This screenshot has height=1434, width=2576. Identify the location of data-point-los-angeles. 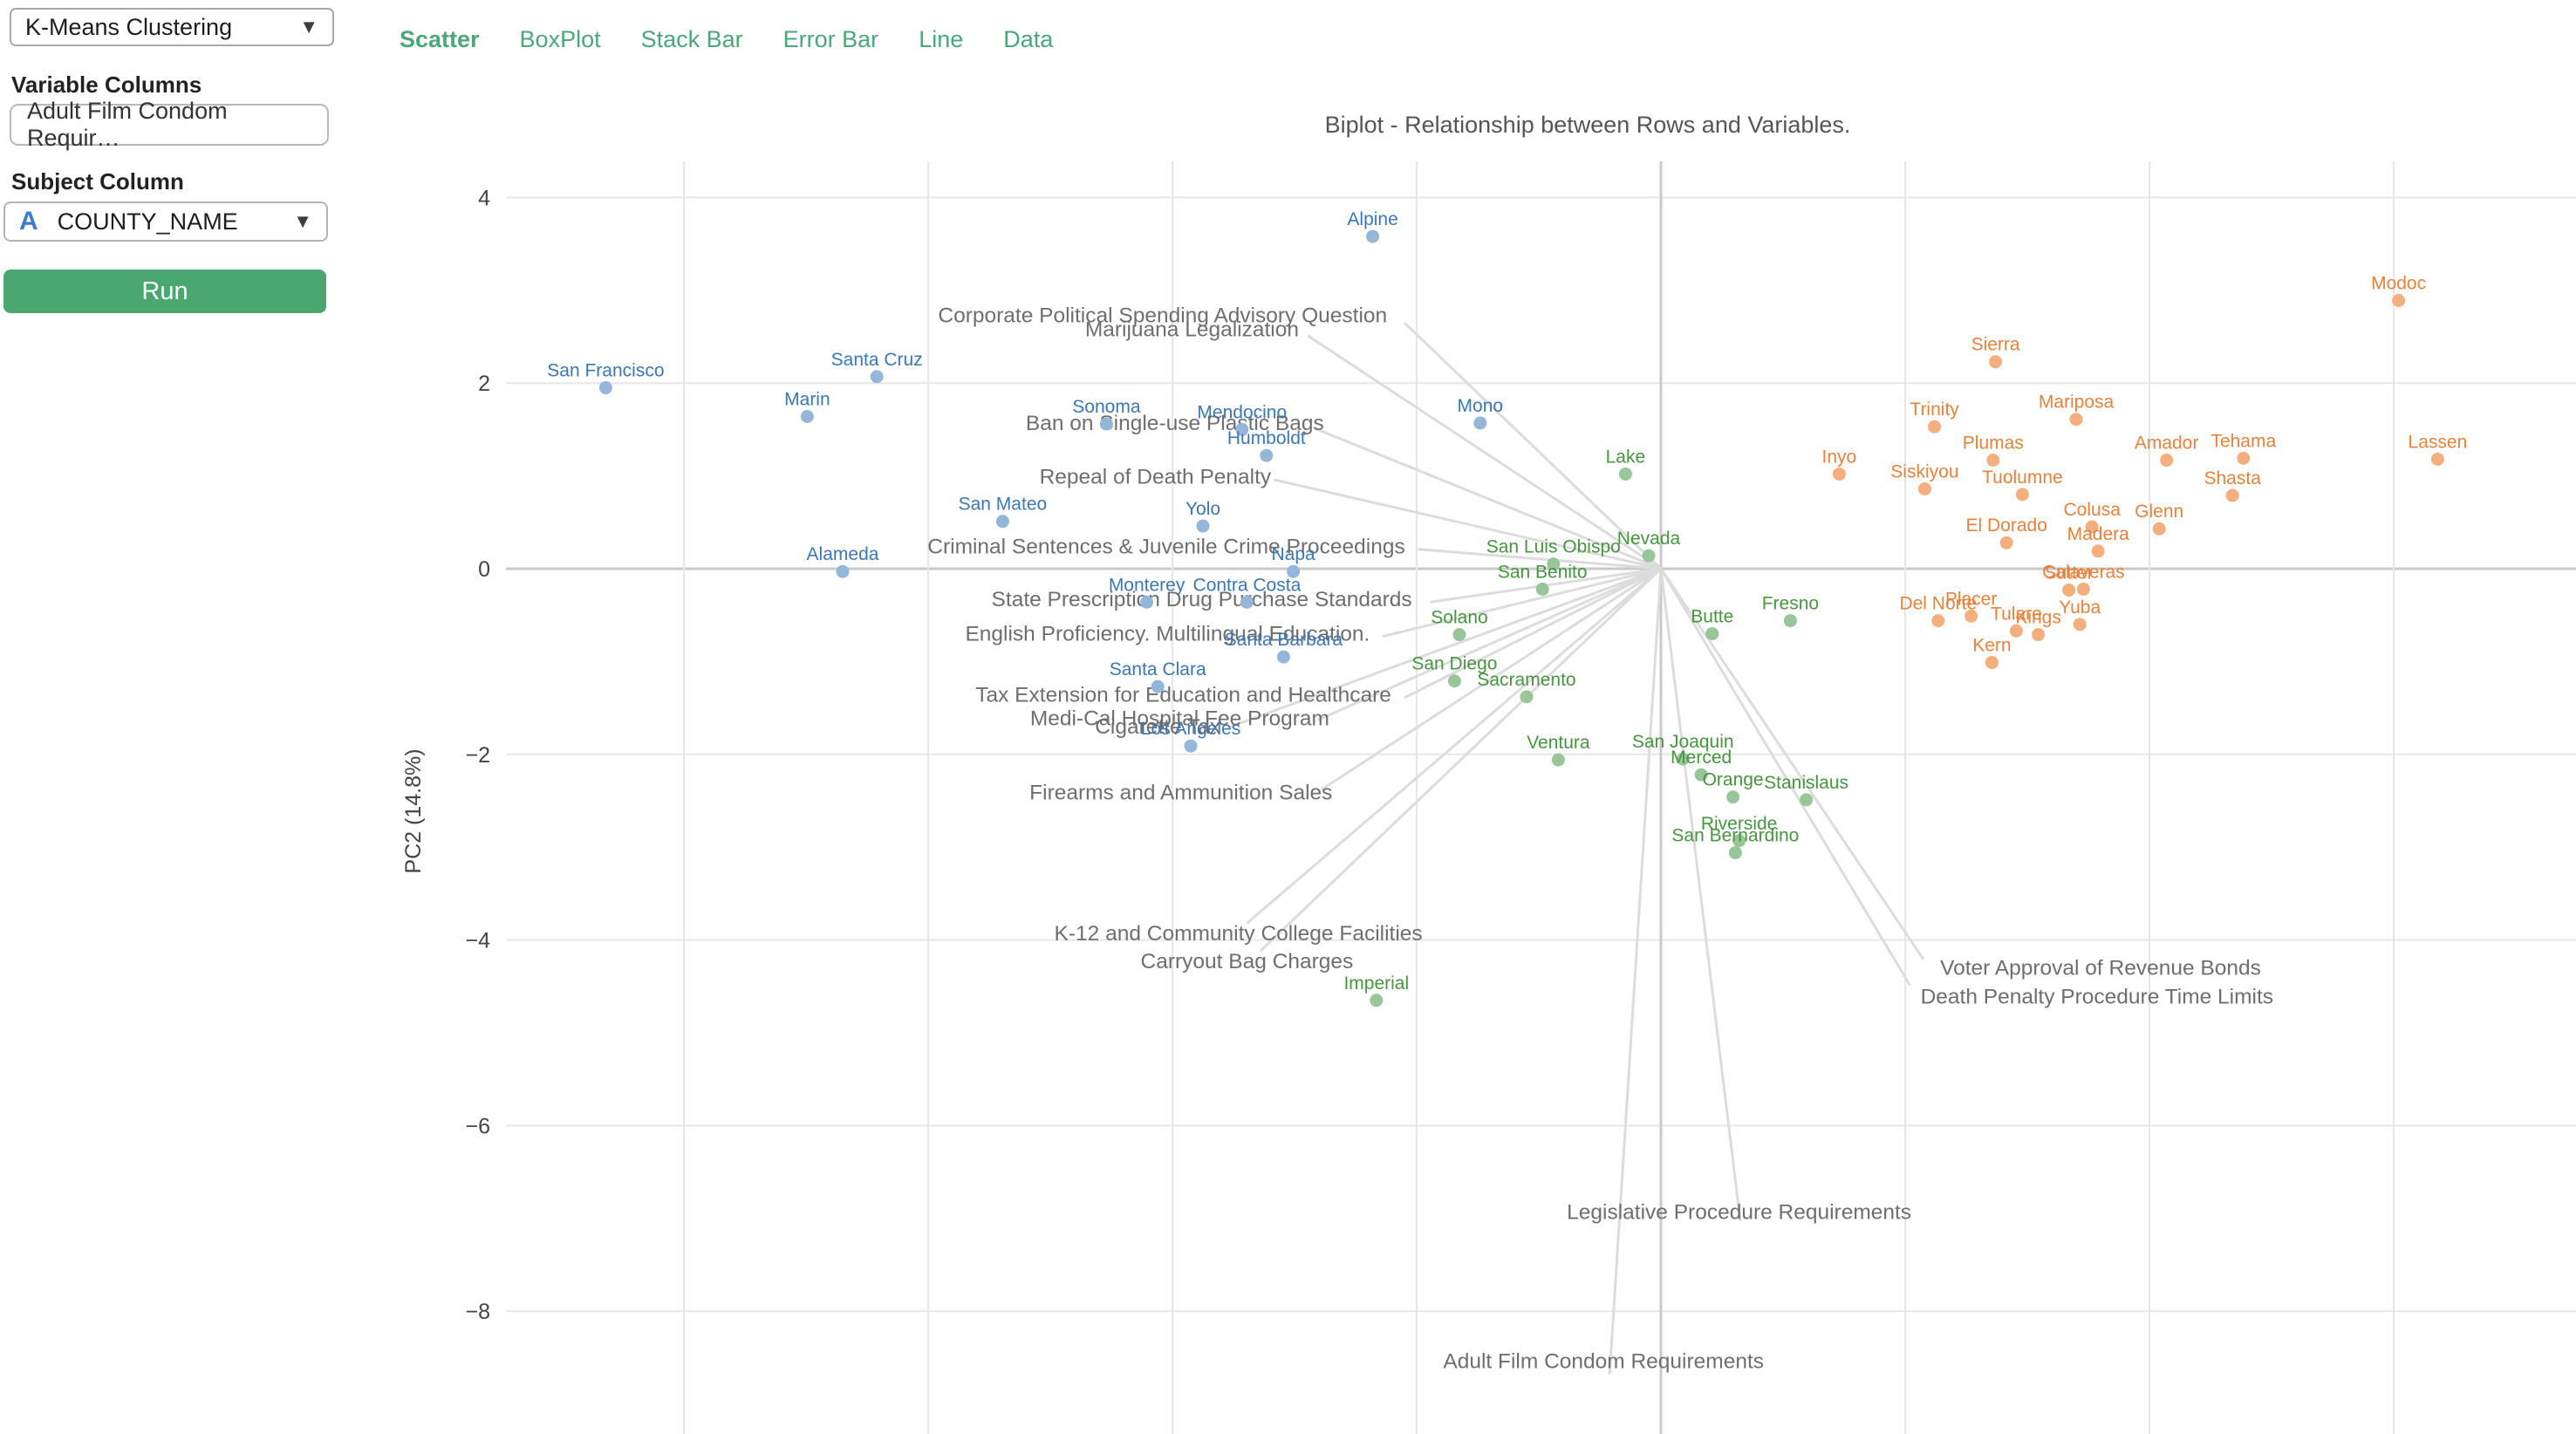
(1191, 746).